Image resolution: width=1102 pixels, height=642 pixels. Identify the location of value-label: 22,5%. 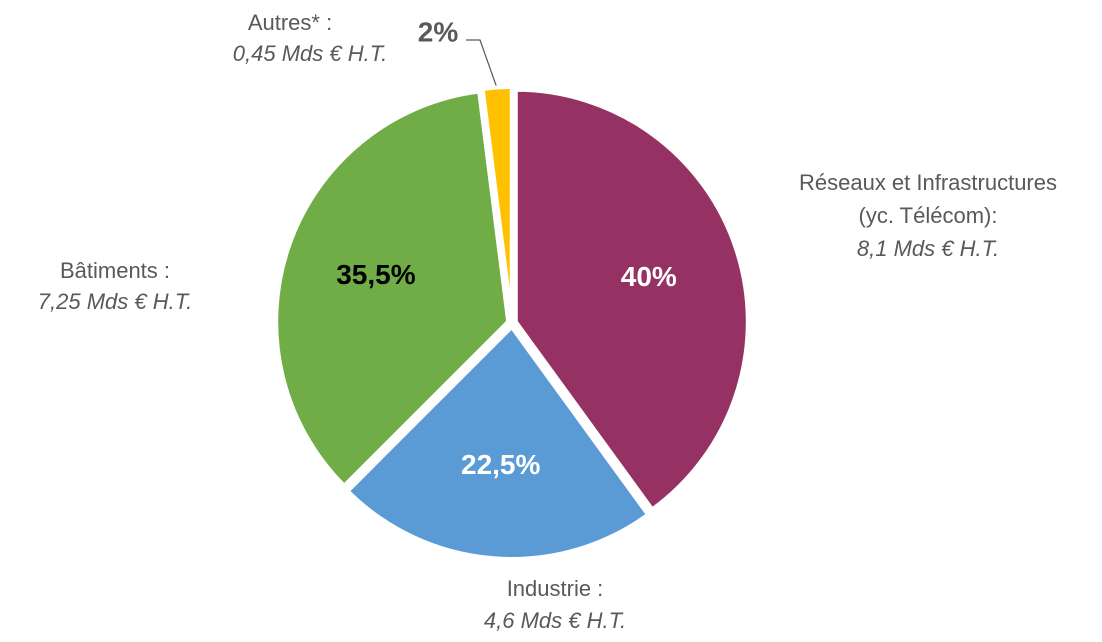
(500, 464).